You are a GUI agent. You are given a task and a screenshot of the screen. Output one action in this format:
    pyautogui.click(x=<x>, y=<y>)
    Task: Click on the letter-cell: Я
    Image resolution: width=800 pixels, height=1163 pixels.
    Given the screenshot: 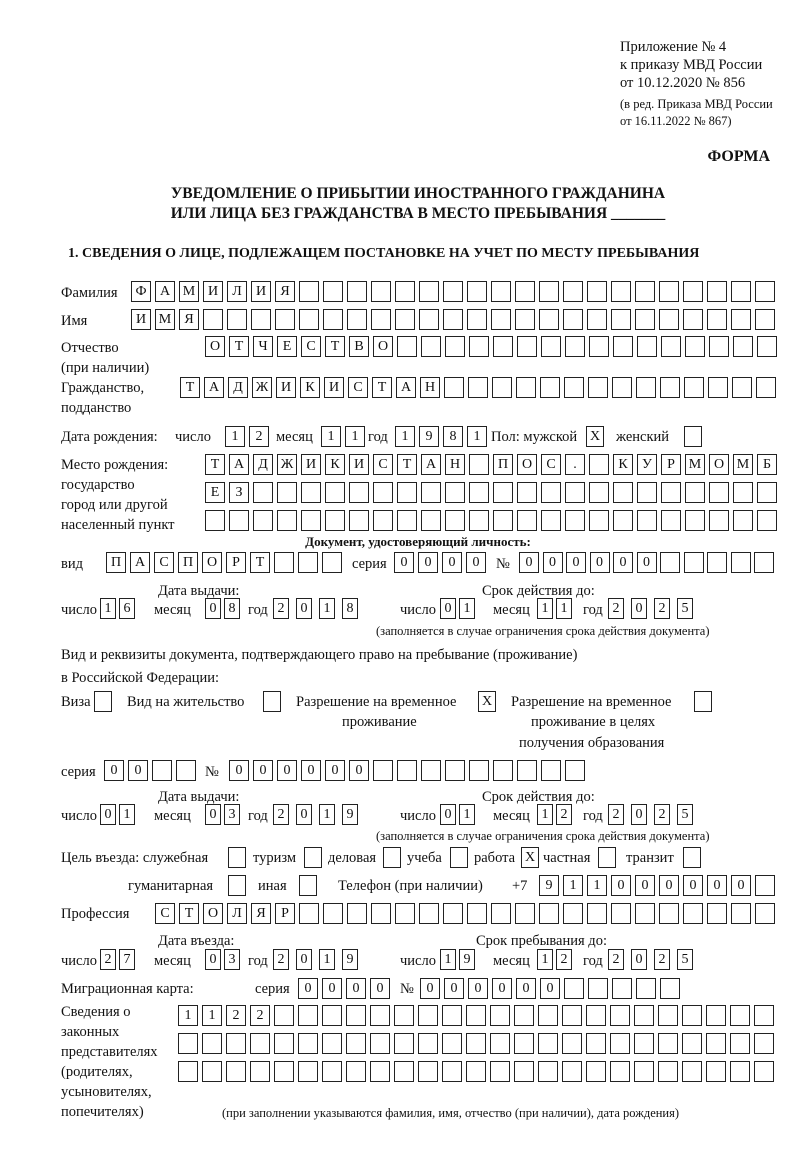 What is the action you would take?
    pyautogui.click(x=189, y=319)
    